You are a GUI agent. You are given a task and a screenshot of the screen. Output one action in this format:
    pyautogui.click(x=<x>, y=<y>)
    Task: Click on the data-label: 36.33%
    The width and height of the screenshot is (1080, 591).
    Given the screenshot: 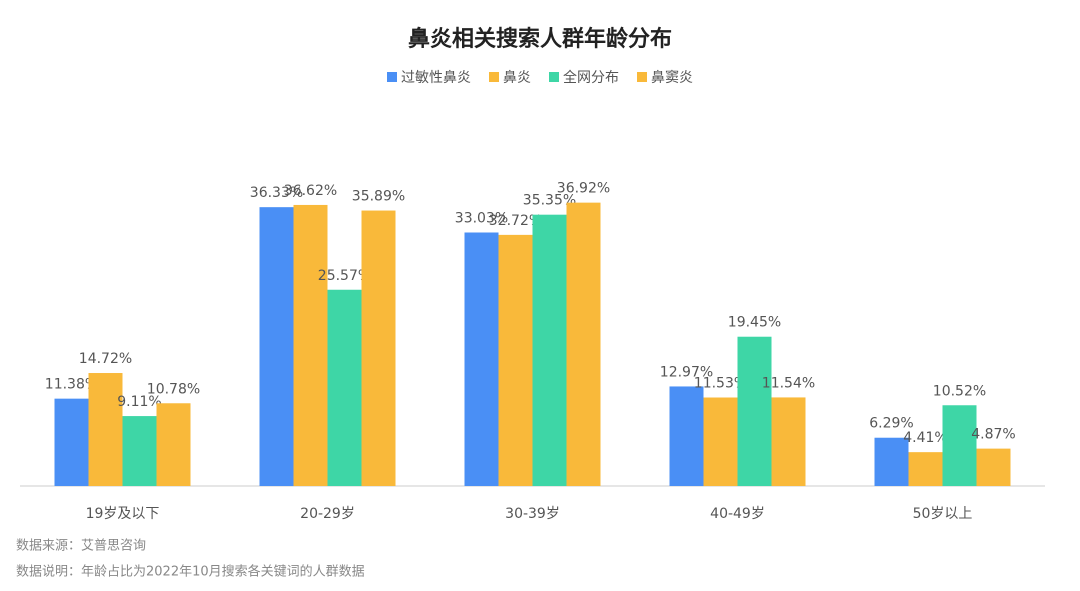 What is the action you would take?
    pyautogui.click(x=276, y=193)
    